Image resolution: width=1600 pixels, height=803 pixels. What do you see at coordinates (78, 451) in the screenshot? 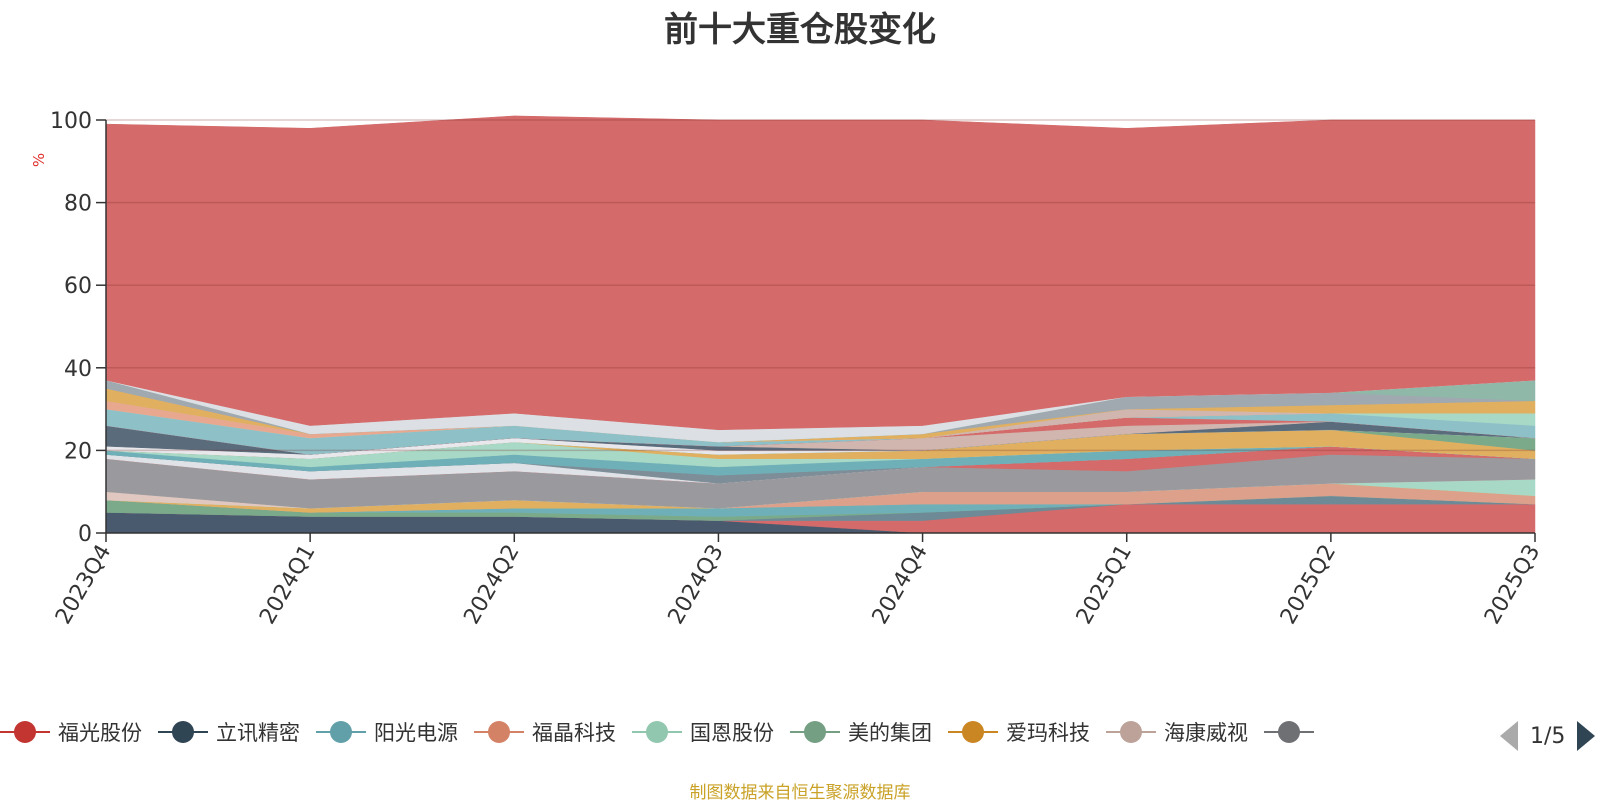
I see `y-tick-label-1: 20` at bounding box center [78, 451].